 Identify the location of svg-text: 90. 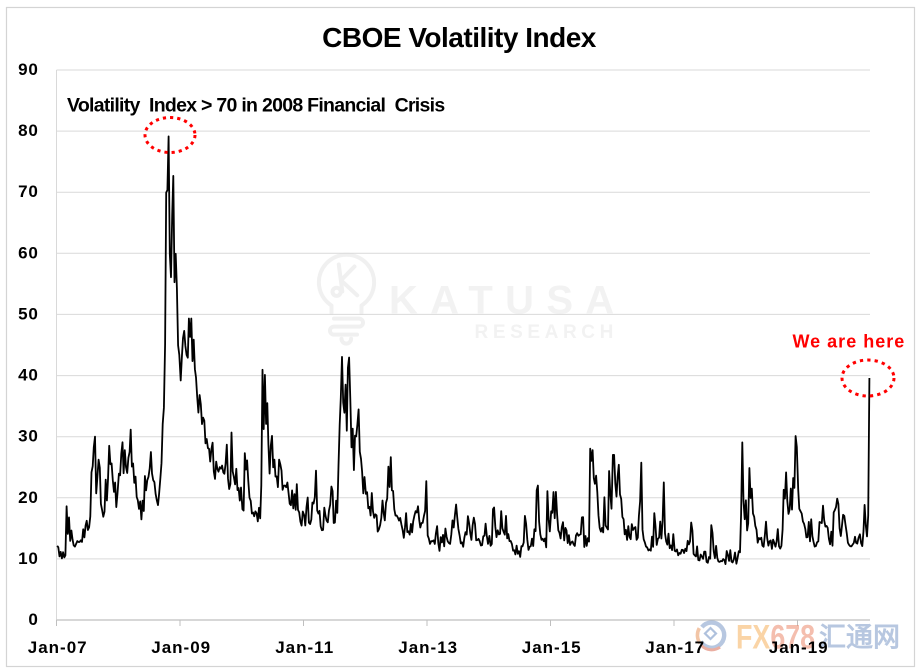
(28, 69).